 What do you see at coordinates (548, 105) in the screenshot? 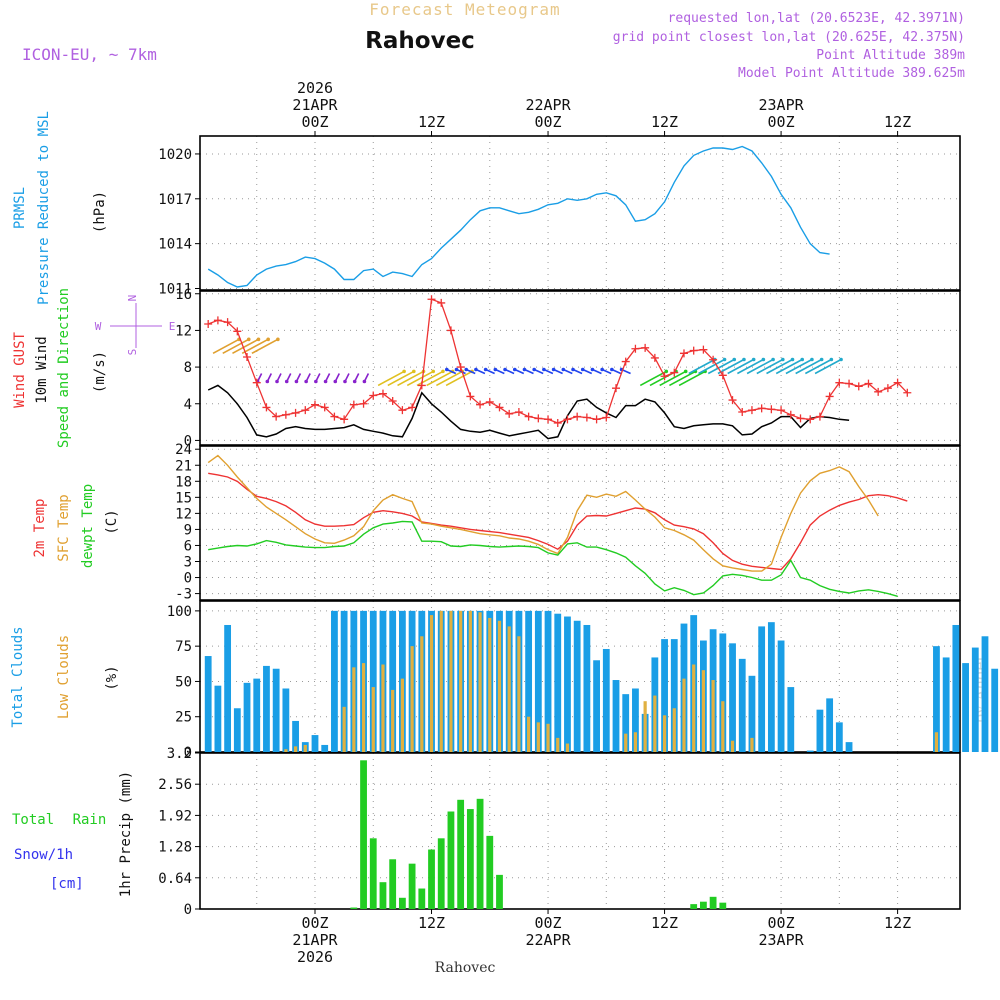
I see `top-time-label: 22APR` at bounding box center [548, 105].